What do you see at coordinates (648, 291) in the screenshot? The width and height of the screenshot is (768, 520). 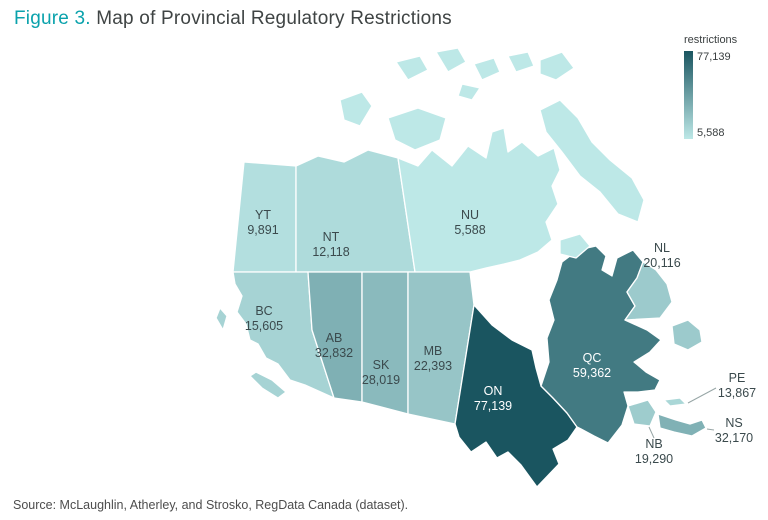 I see `province-nl-labrador-shape` at bounding box center [648, 291].